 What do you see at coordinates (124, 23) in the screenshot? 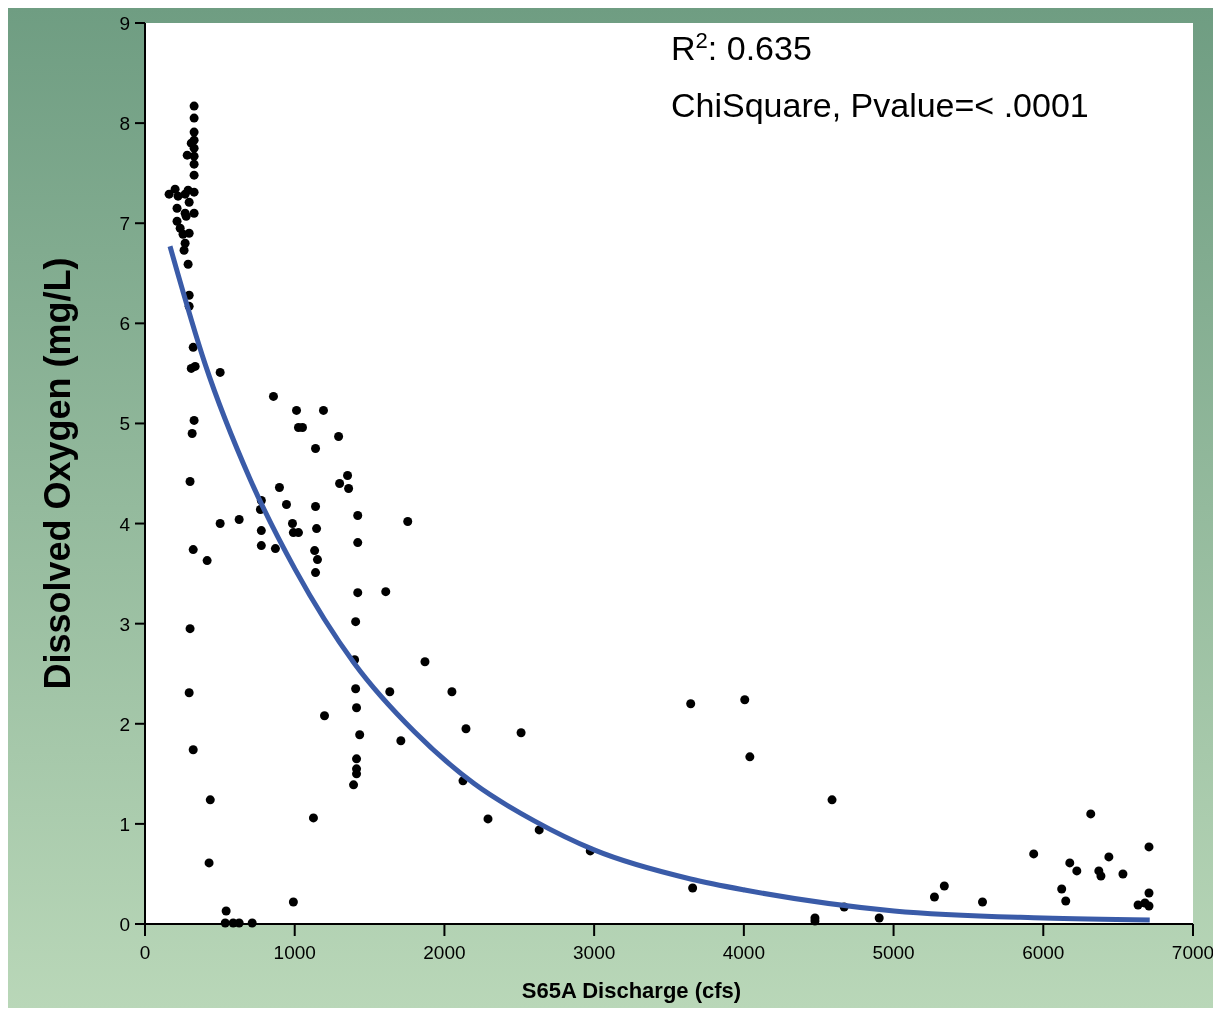
I see `y-tick-label: 9` at bounding box center [124, 23].